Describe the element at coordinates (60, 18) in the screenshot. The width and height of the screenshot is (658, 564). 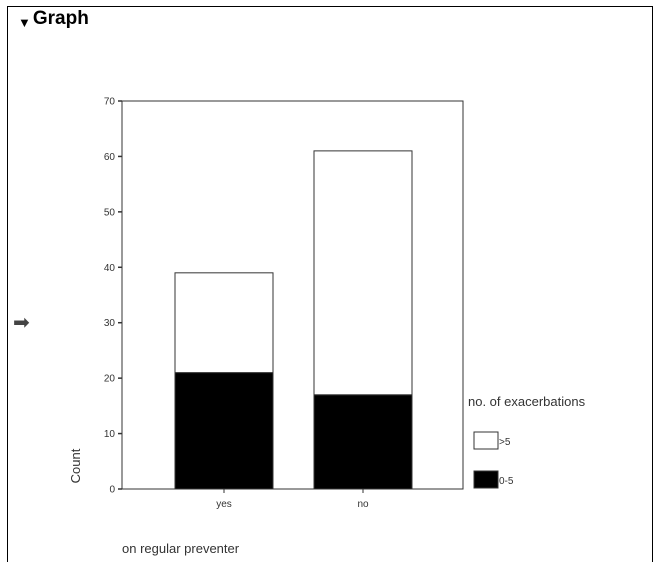
I see `section-title: Graph` at that location.